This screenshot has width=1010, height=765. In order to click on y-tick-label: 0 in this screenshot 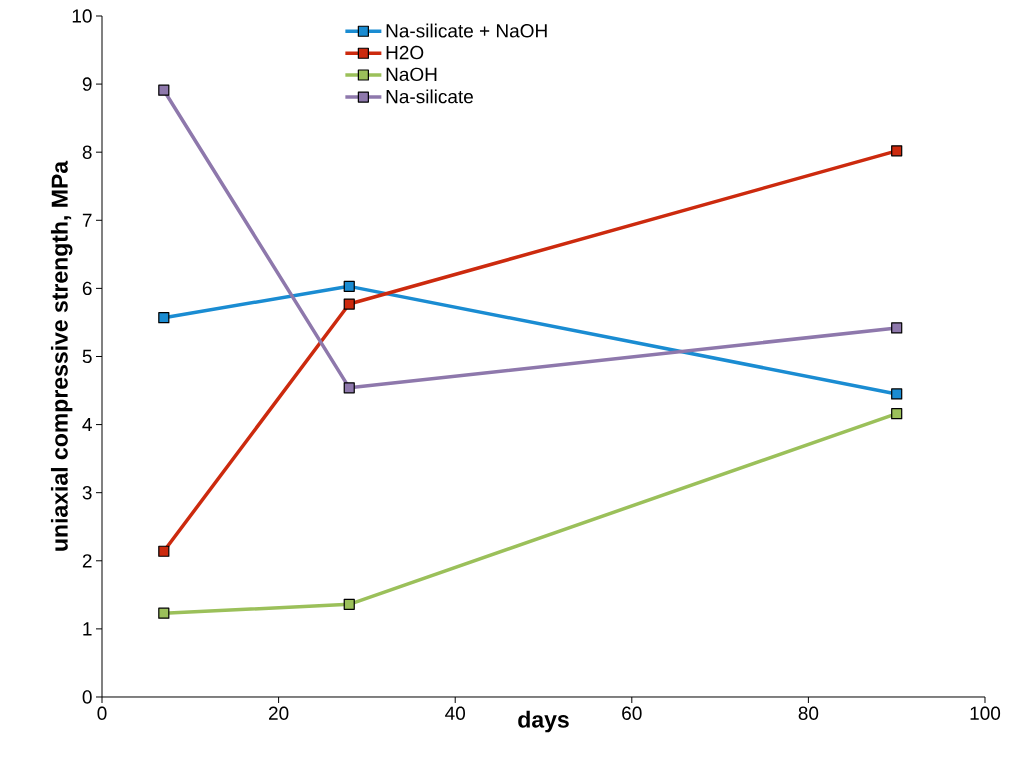, I will do `click(87, 697)`.